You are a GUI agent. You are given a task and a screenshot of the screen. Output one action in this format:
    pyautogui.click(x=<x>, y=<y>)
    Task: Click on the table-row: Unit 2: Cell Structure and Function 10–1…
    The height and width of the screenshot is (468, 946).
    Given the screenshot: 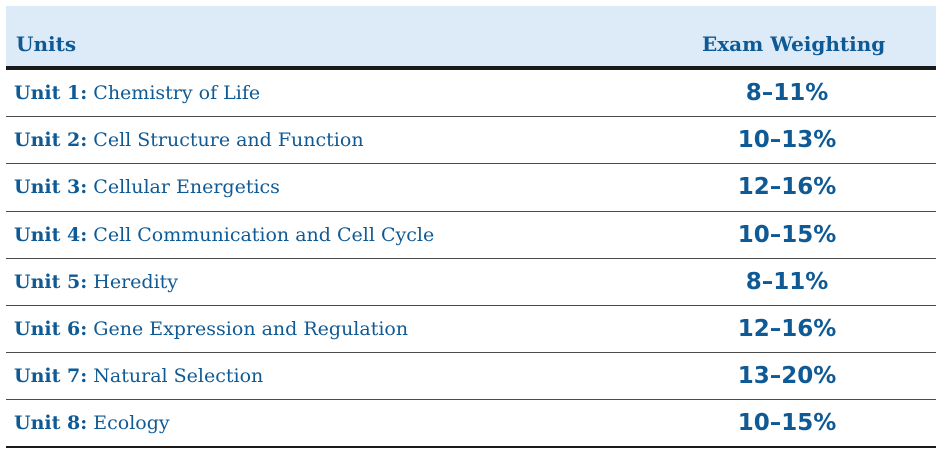 What is the action you would take?
    pyautogui.click(x=471, y=141)
    